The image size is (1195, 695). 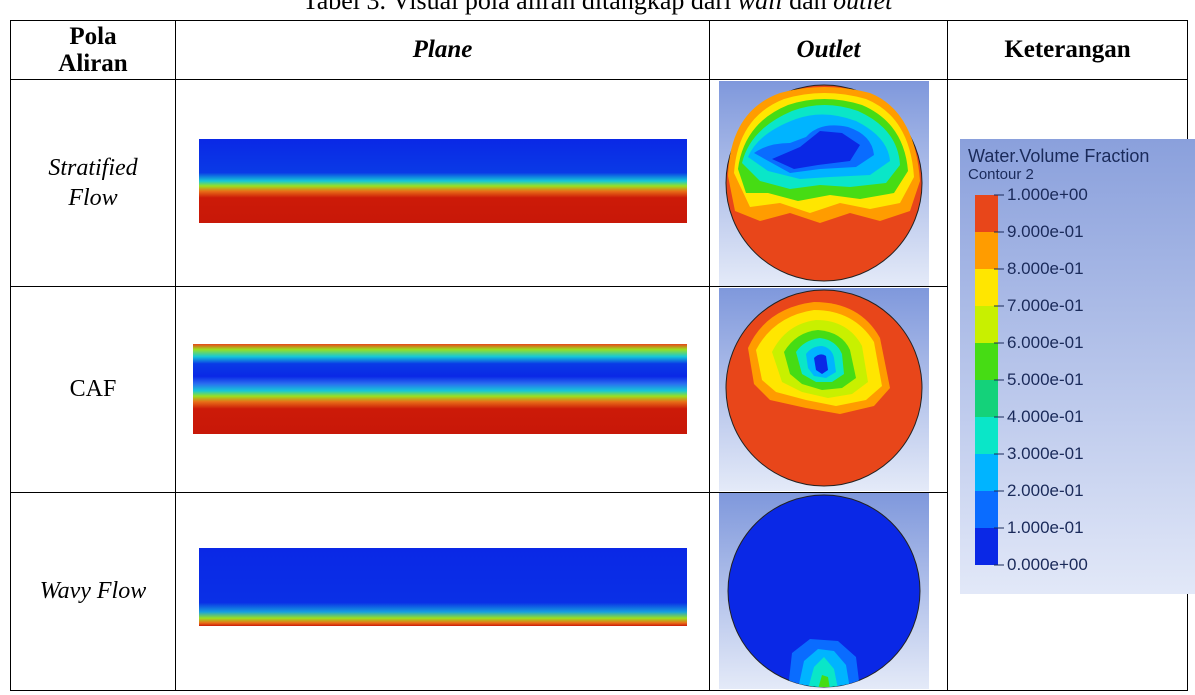 I want to click on table-header-row: Pola Aliran Plane Outlet Keterangan, so click(x=599, y=50).